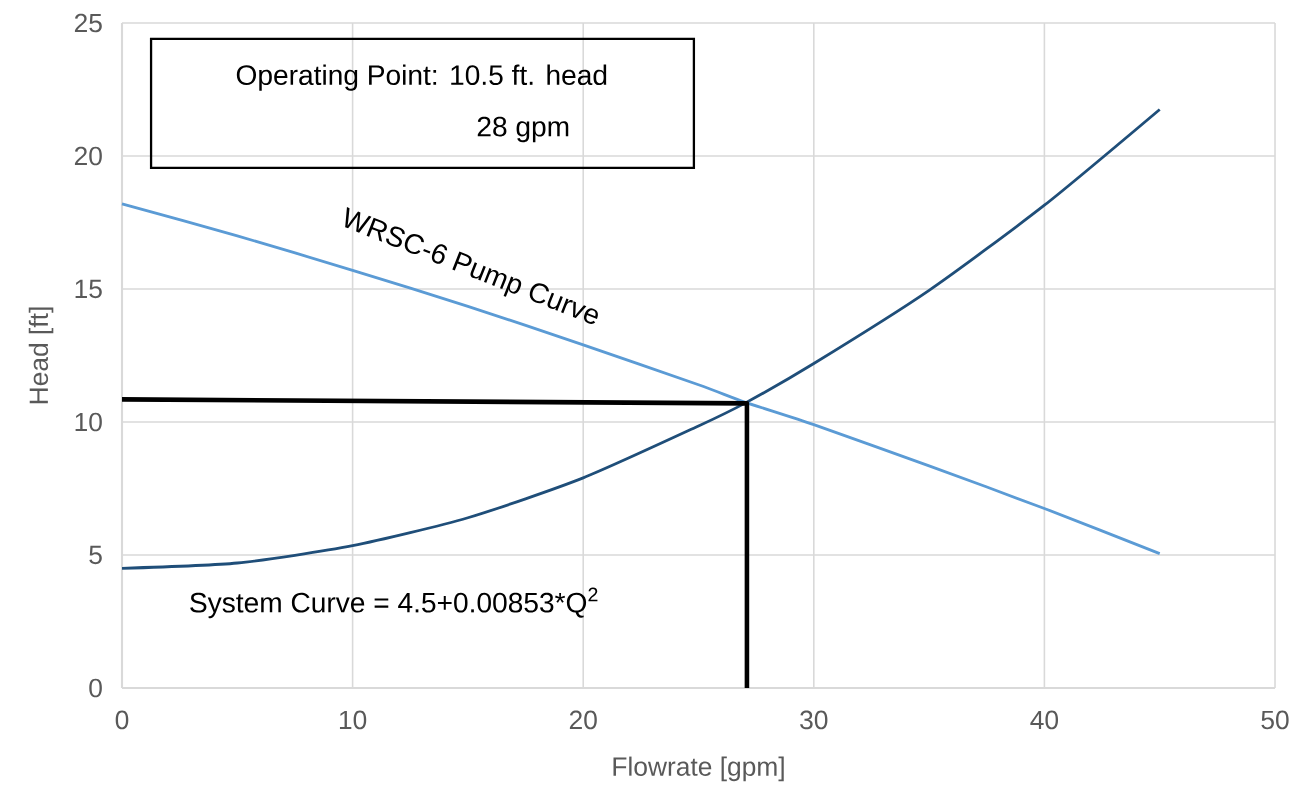 The height and width of the screenshot is (809, 1308). What do you see at coordinates (1275, 720) in the screenshot?
I see `x-tick-label: 50` at bounding box center [1275, 720].